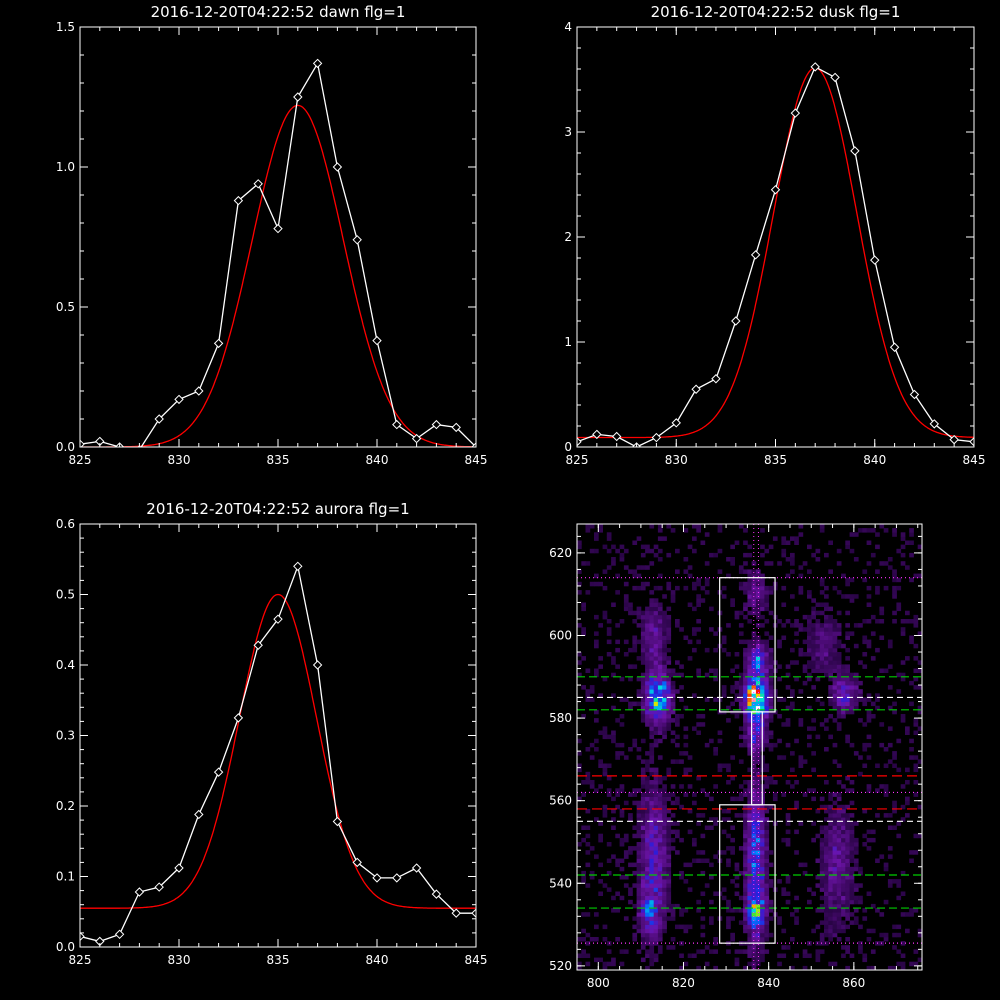 The image size is (1000, 1000). I want to click on x-tick-label: 830, so click(179, 460).